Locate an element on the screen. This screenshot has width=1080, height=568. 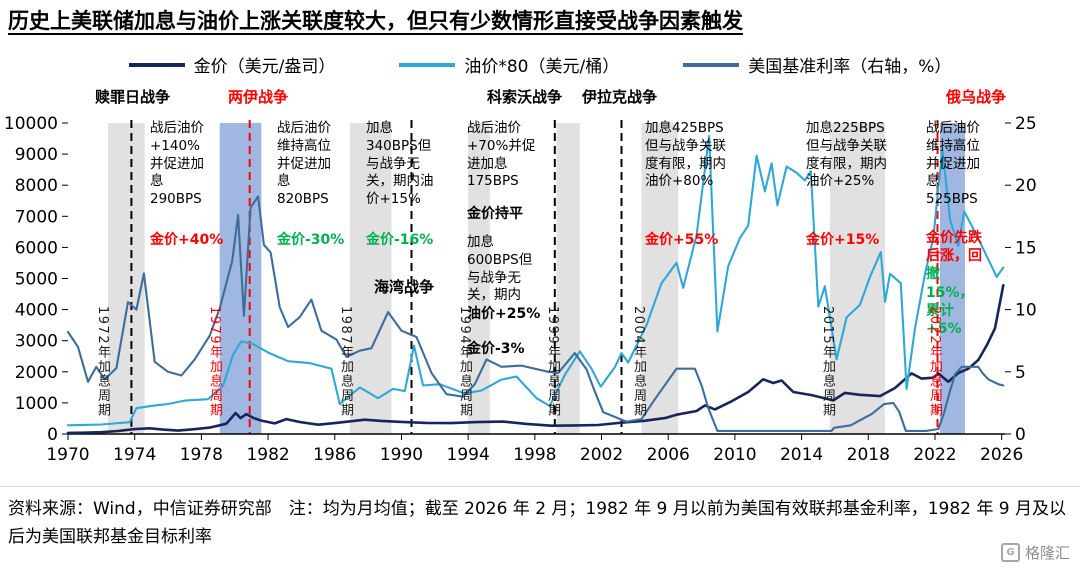
legend-item-gold: 金价（美元/盎司） is located at coordinates (232, 64).